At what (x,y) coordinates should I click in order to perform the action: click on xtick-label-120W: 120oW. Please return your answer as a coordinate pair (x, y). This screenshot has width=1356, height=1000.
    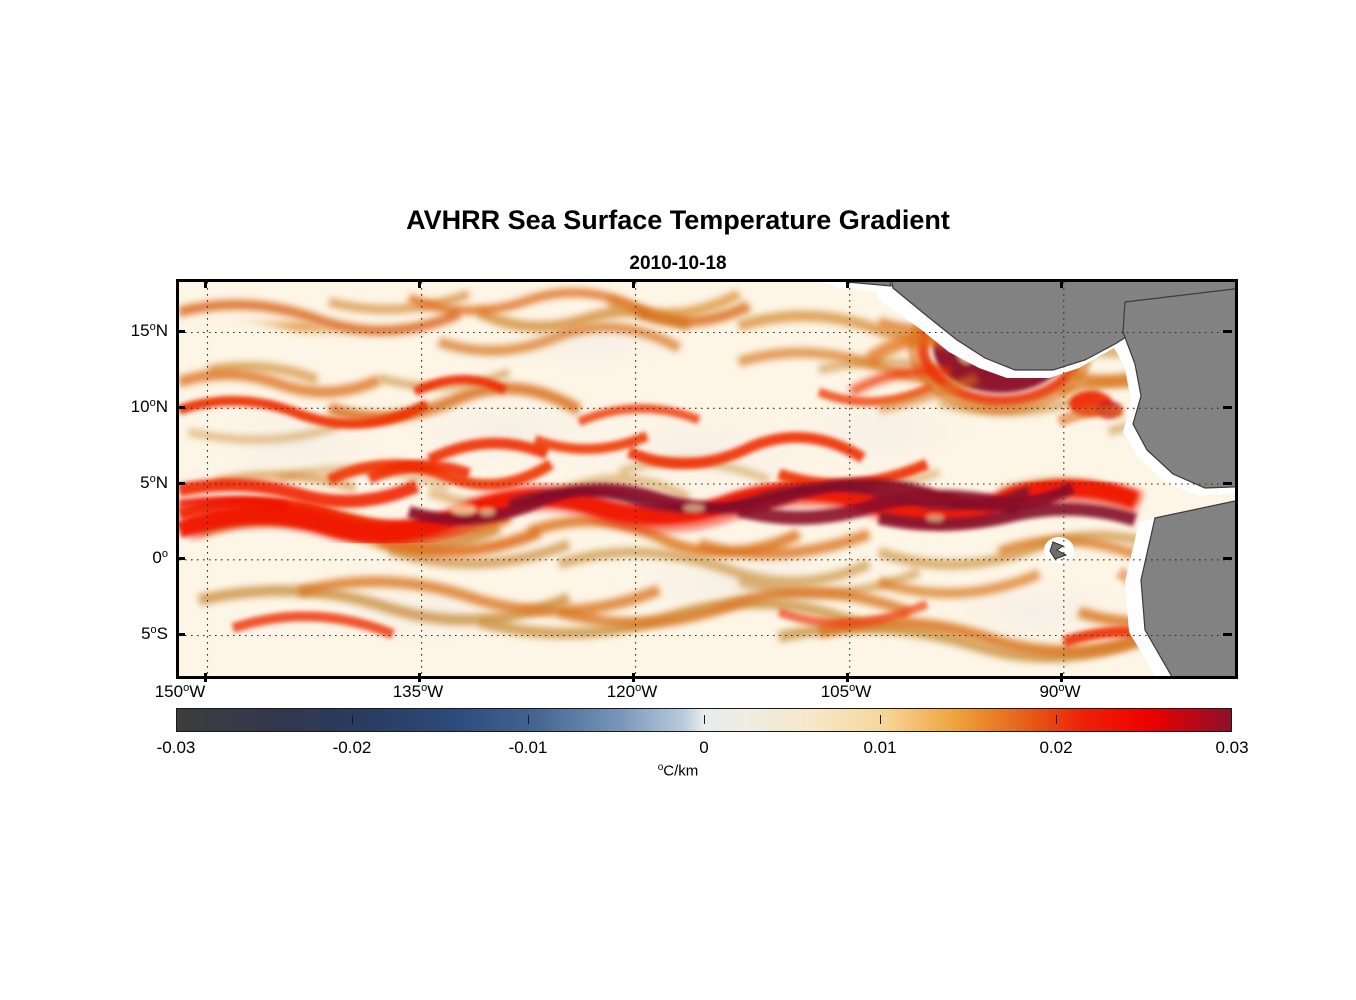
    Looking at the image, I should click on (632, 692).